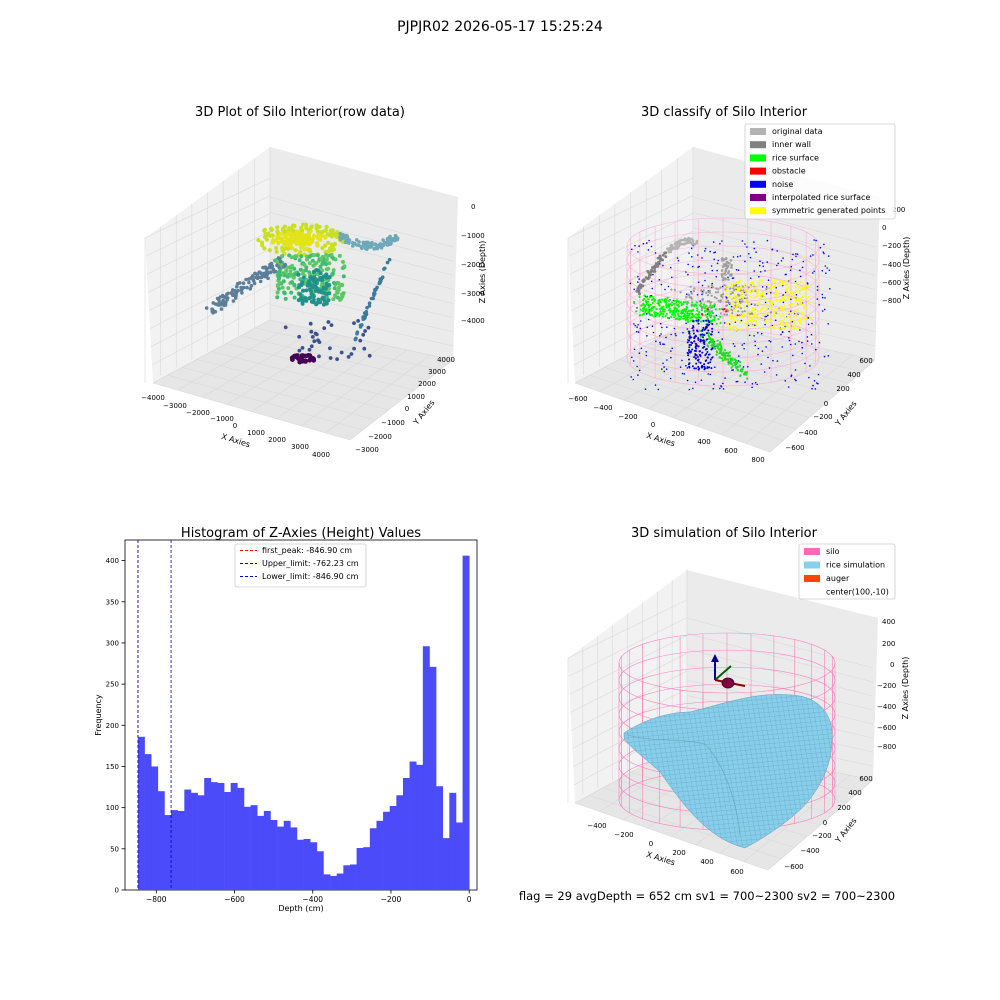 The width and height of the screenshot is (1000, 1000). I want to click on classify-z-tick: −600, so click(891, 283).